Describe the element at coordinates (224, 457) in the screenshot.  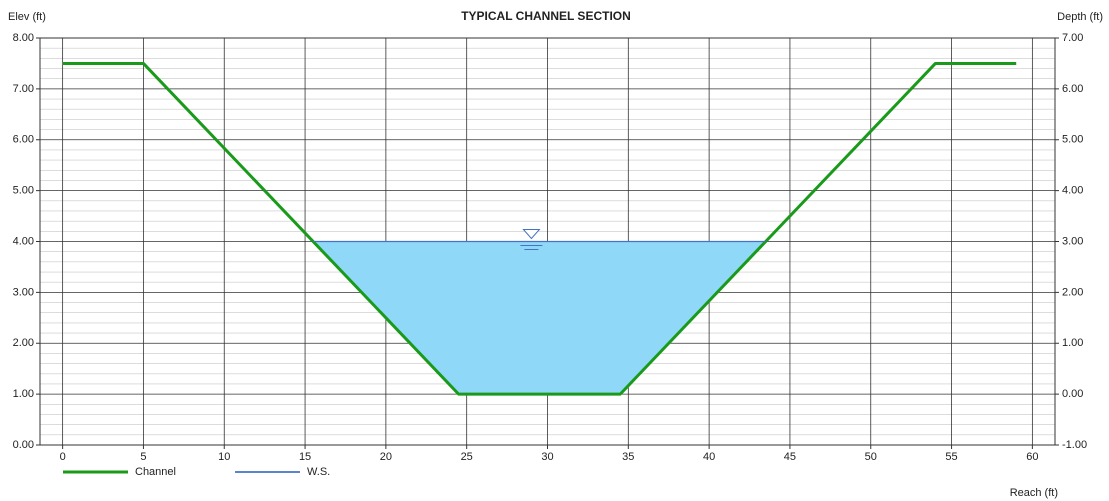
I see `x-tick-label: 10` at that location.